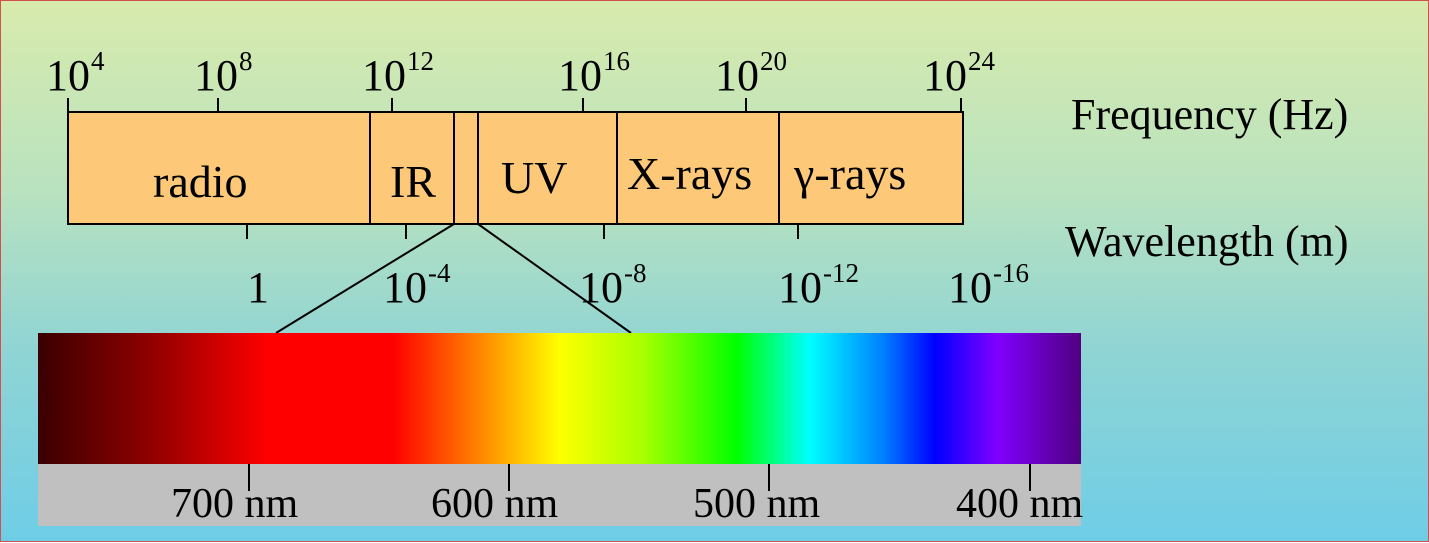  I want to click on frequency-tick-label: 10¹², so click(398, 73).